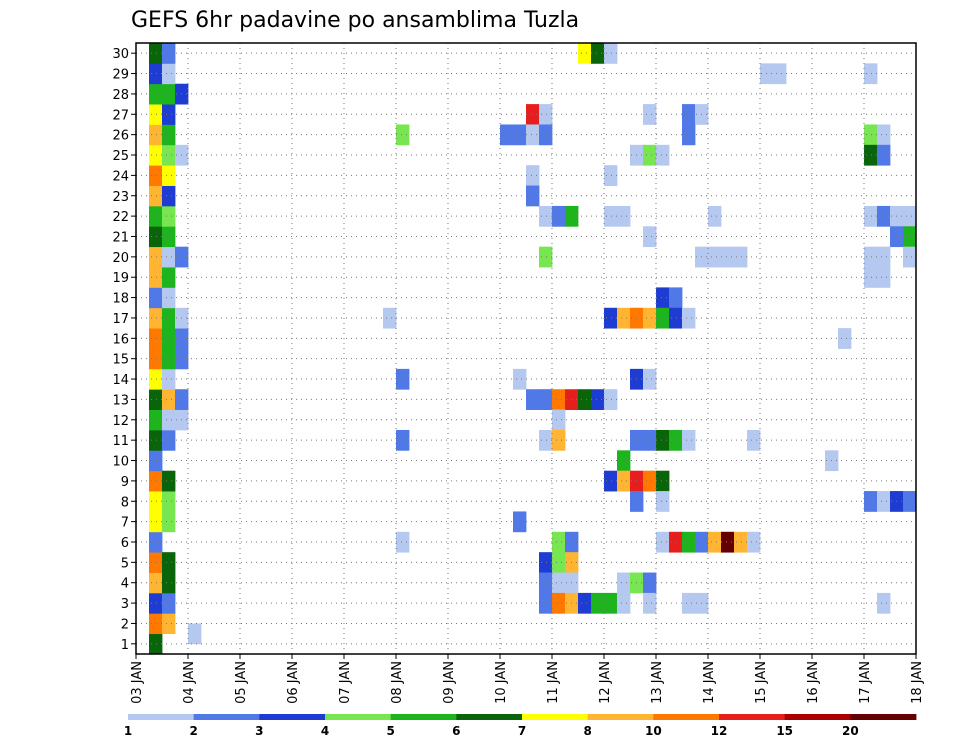 The width and height of the screenshot is (960, 742). What do you see at coordinates (137, 682) in the screenshot?
I see `x-tick-label: 03 JAN` at bounding box center [137, 682].